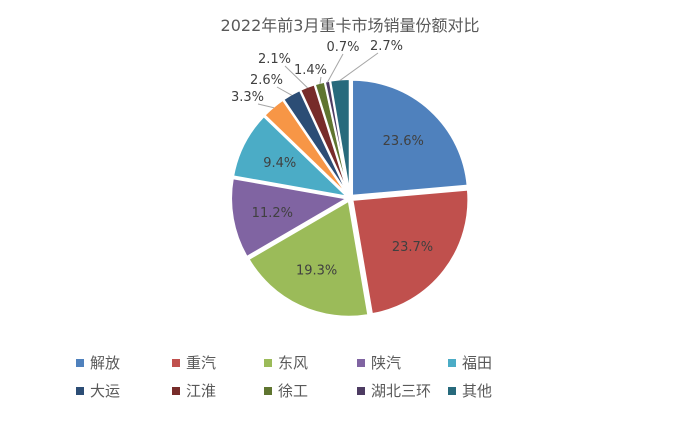 The width and height of the screenshot is (700, 425). Describe the element at coordinates (310, 70) in the screenshot. I see `data-label: 1.4%` at that location.